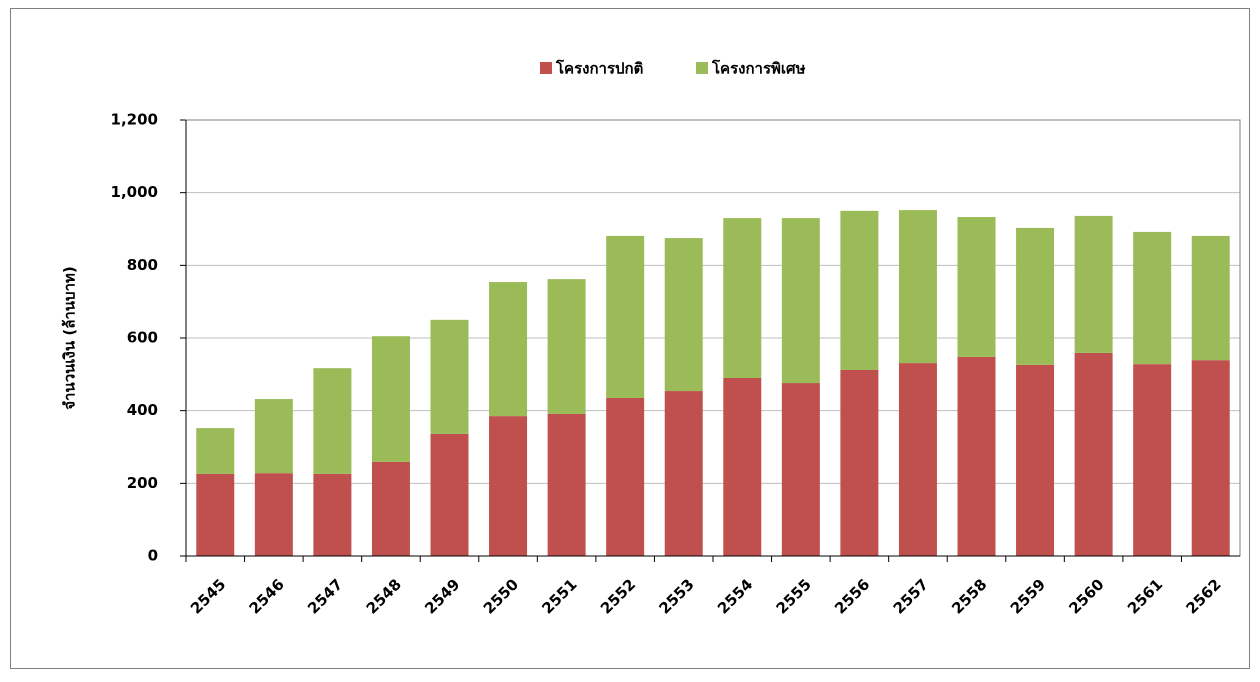 The height and width of the screenshot is (682, 1260). What do you see at coordinates (142, 410) in the screenshot?
I see `y-tick-label: 400` at bounding box center [142, 410].